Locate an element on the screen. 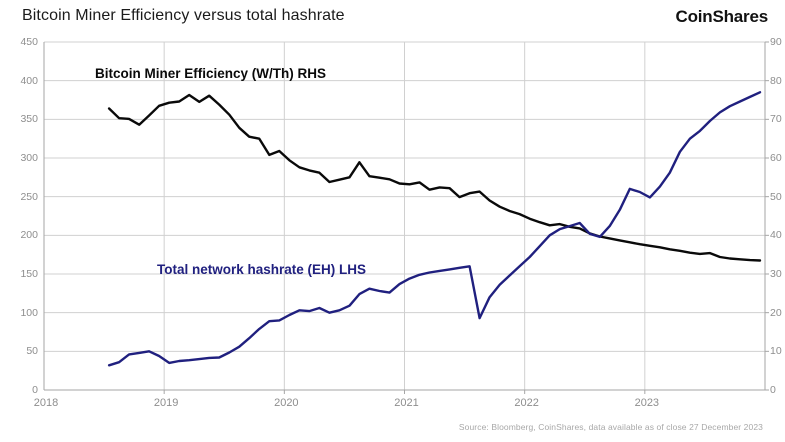  y-axis-right-tick-label: 70 is located at coordinates (776, 119).